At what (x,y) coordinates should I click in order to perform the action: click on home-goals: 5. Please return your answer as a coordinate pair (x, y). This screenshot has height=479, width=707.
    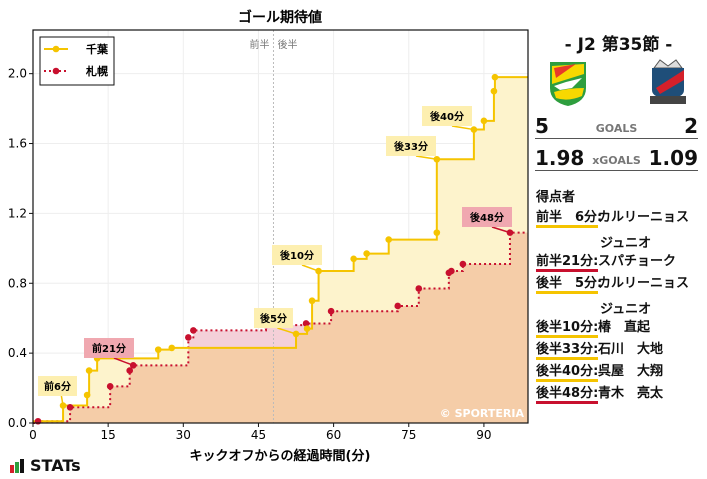
    Looking at the image, I should click on (542, 126).